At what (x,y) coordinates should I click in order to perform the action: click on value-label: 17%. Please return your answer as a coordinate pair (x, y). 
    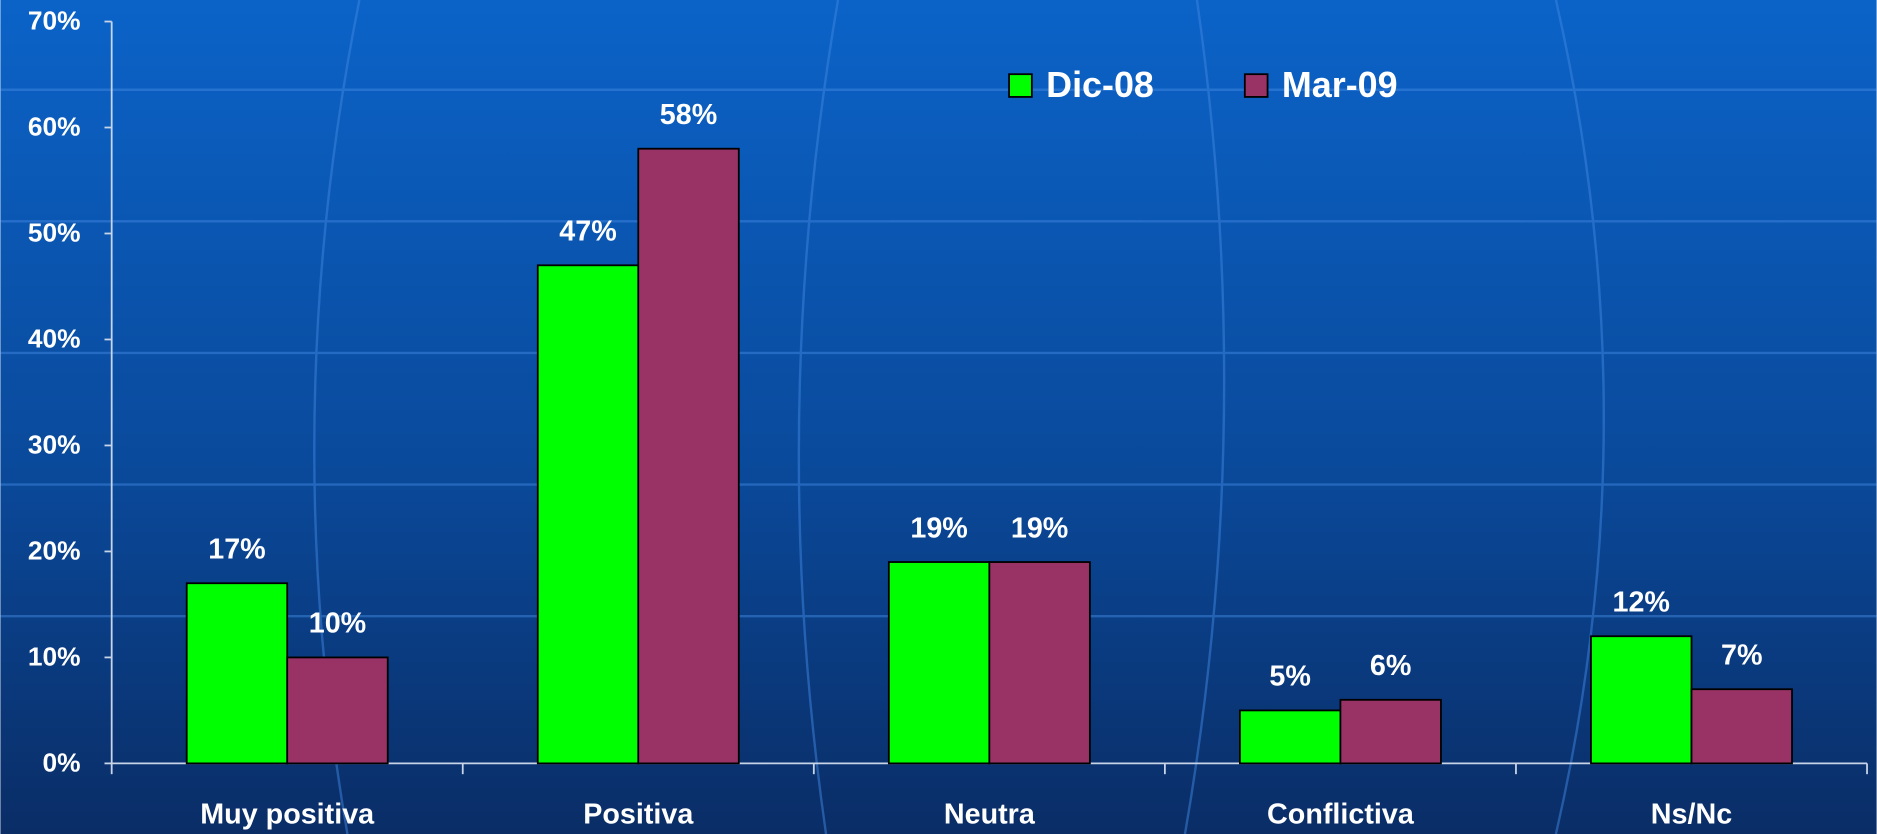
    Looking at the image, I should click on (236, 550).